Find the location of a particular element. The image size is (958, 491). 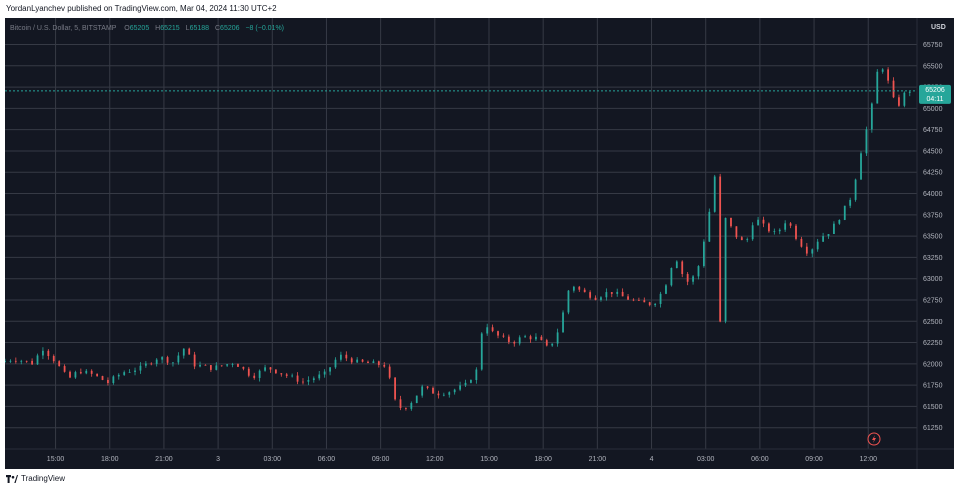

x-tick-label: 3 is located at coordinates (218, 459).